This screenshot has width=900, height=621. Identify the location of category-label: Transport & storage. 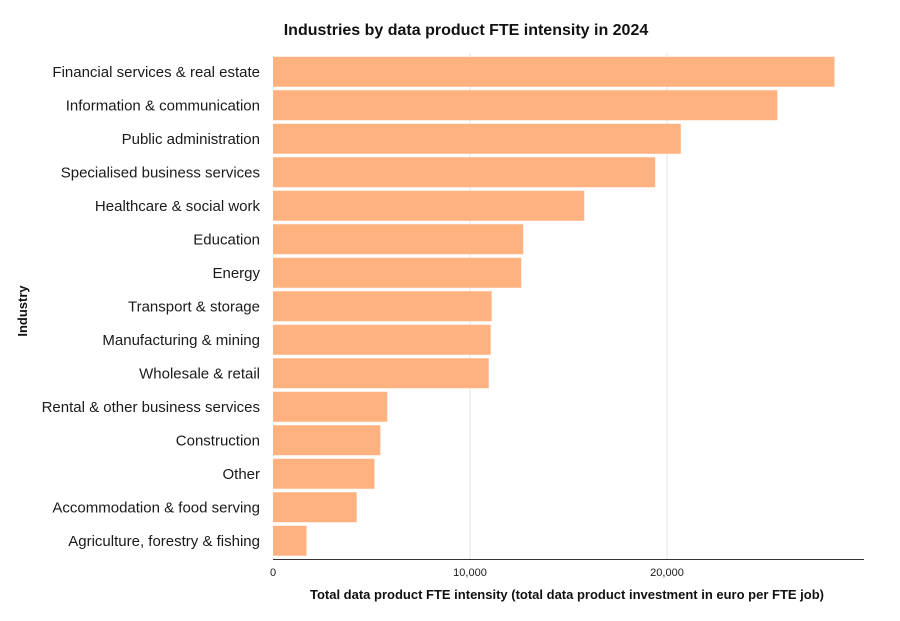
(194, 306).